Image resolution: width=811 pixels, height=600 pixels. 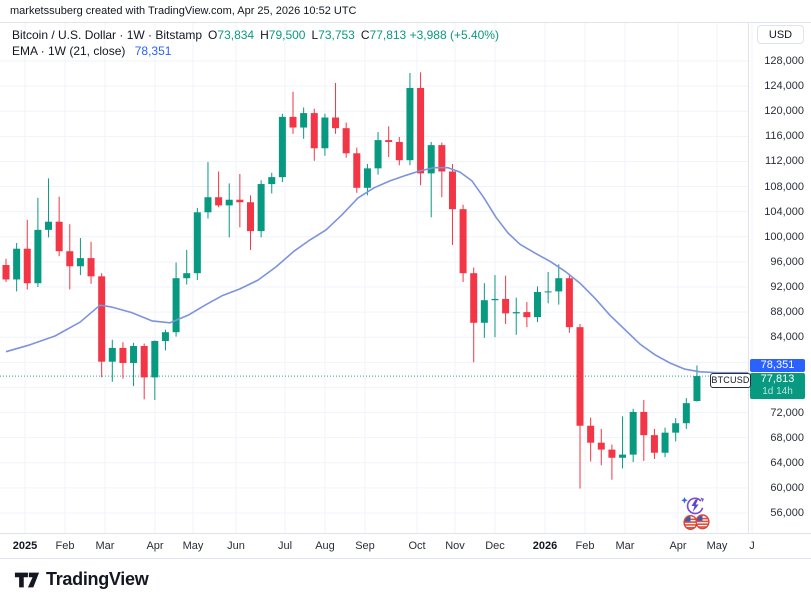 What do you see at coordinates (325, 546) in the screenshot?
I see `time-axis-label: Aug` at bounding box center [325, 546].